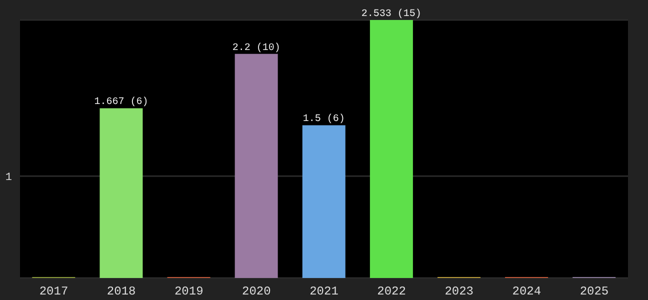 The height and width of the screenshot is (300, 648). What do you see at coordinates (594, 291) in the screenshot?
I see `x-tick-label: 2025` at bounding box center [594, 291].